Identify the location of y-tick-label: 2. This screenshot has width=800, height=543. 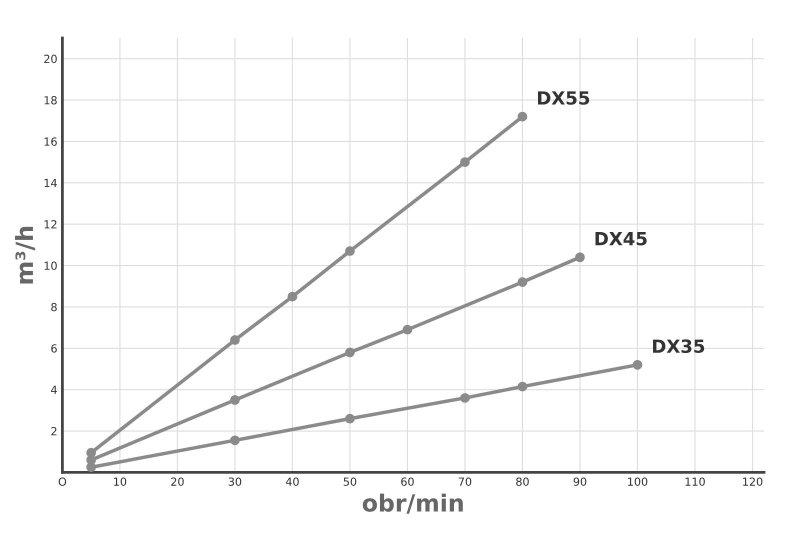
(53, 431).